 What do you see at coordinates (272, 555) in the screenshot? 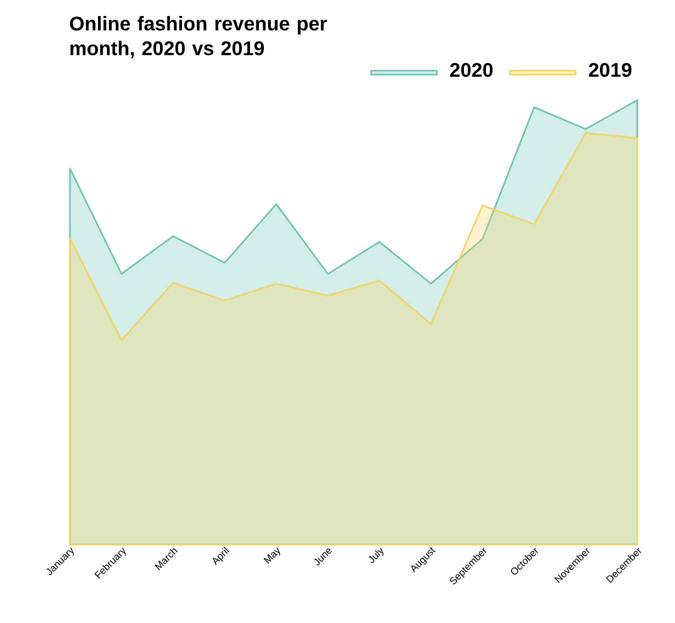
I see `x-tick-label: May` at bounding box center [272, 555].